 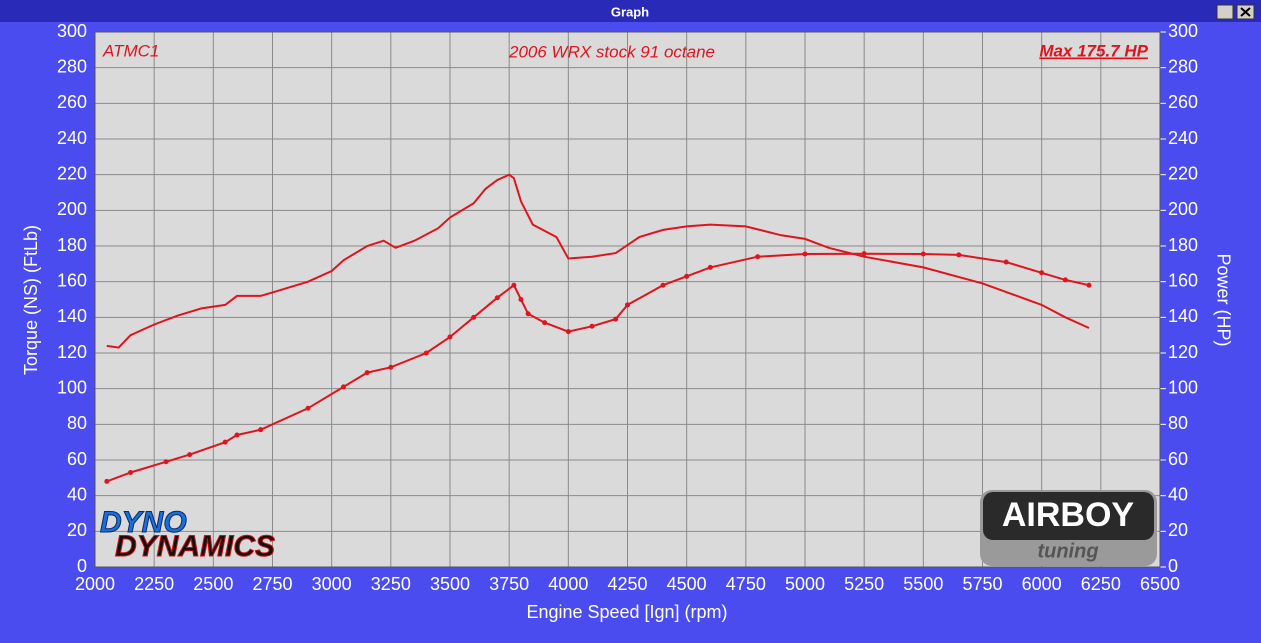 I want to click on x-tick-label: 4250, so click(x=627, y=584).